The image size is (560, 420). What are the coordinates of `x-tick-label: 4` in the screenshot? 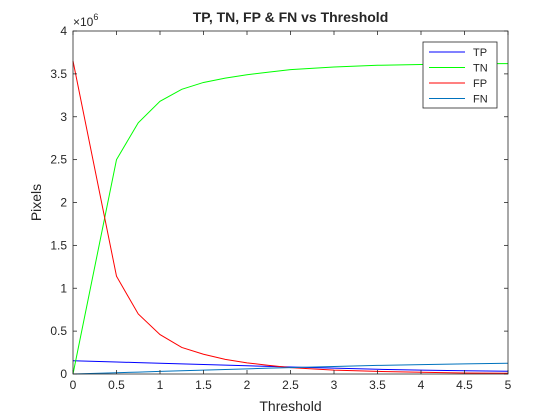 It's located at (421, 385).